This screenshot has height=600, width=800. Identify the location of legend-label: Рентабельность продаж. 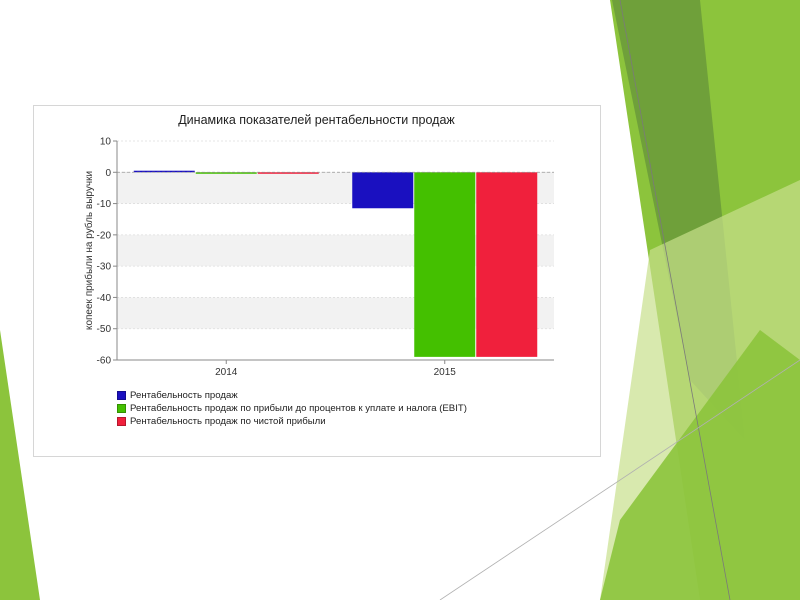
(184, 395).